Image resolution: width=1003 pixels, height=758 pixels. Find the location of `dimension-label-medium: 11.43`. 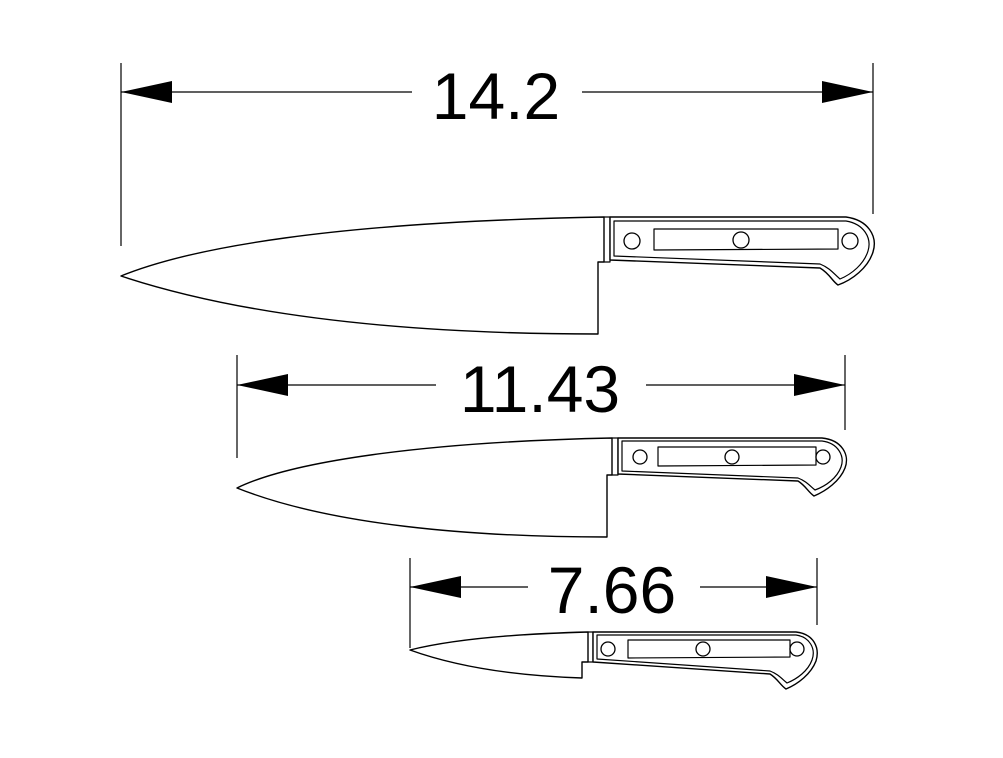

dimension-label-medium: 11.43 is located at coordinates (540, 389).